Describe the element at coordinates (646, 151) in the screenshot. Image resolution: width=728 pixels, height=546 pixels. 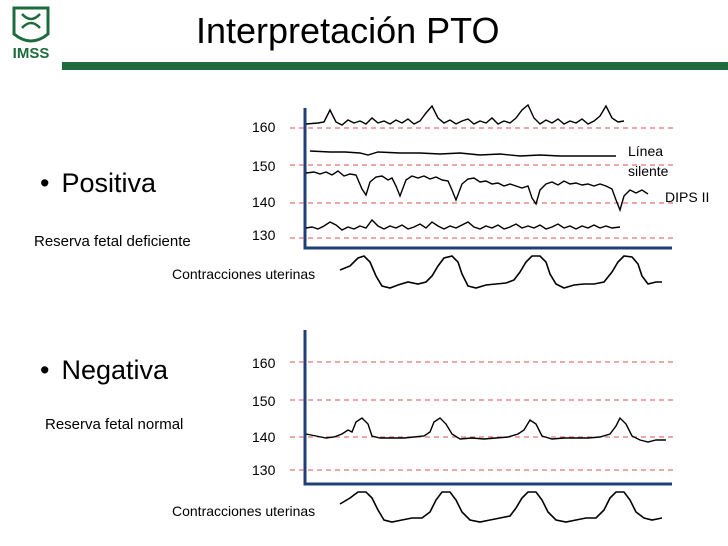
I see `label-silent-line-1: Línea` at that location.